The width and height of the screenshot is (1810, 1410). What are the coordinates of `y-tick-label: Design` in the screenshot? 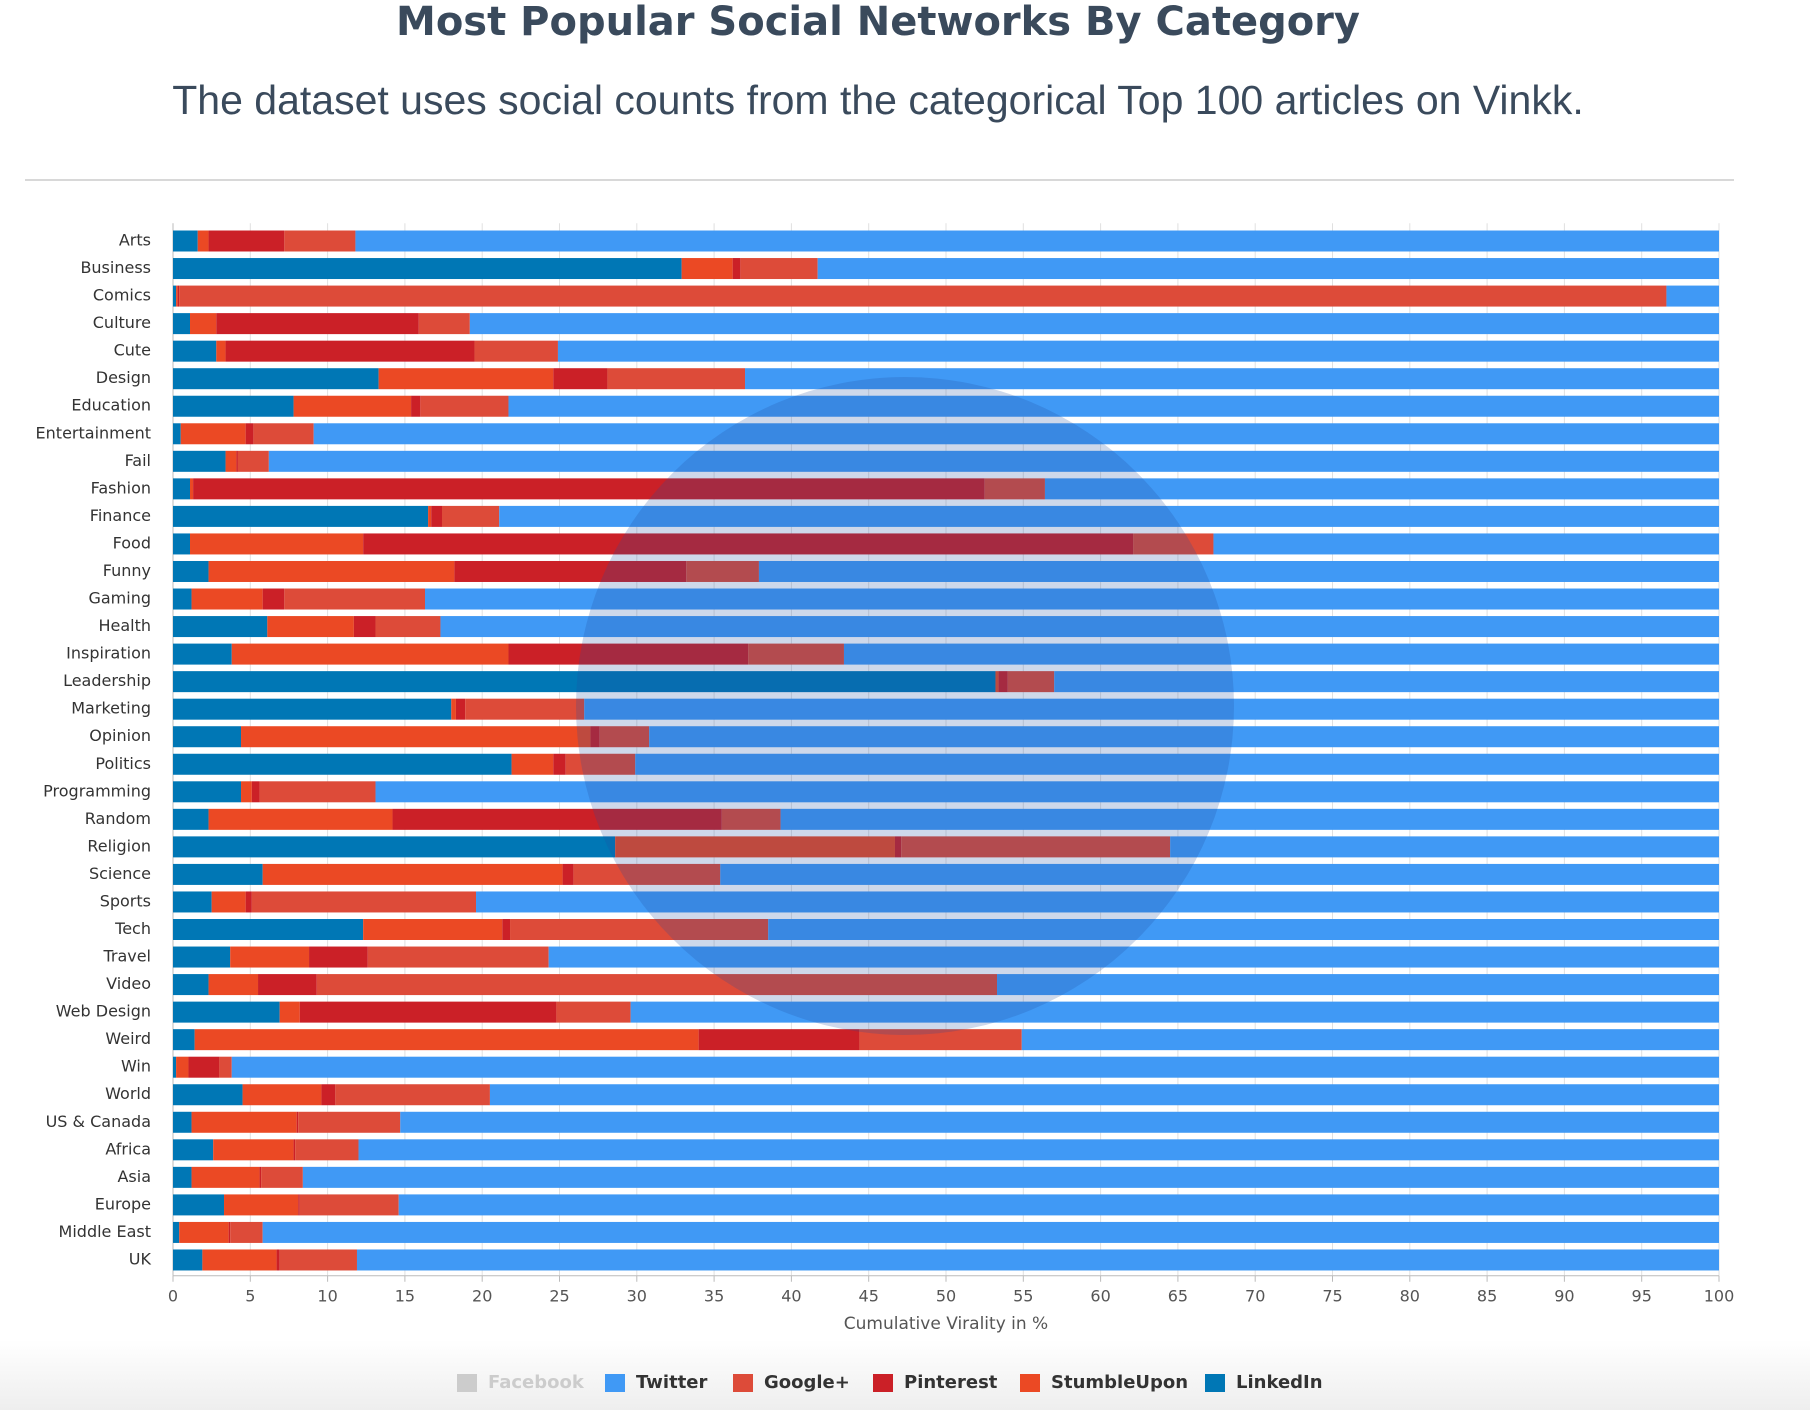 It's located at (123, 377).